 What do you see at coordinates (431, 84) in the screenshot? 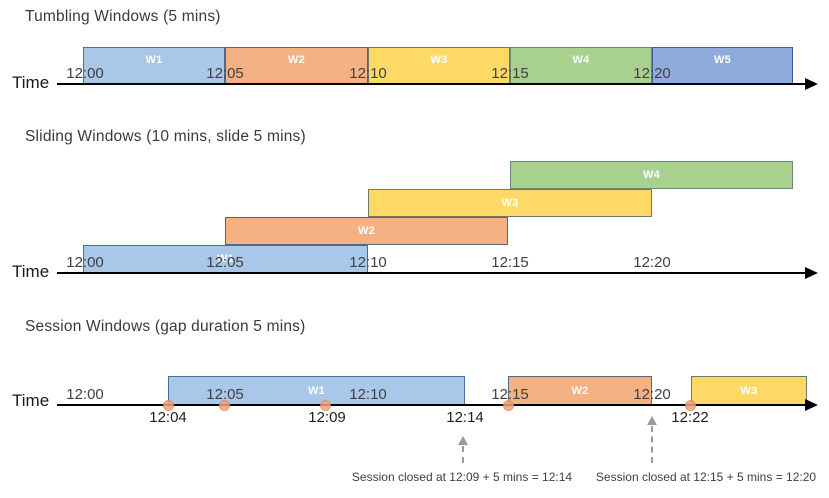
I see `tumbling-time-axis` at bounding box center [431, 84].